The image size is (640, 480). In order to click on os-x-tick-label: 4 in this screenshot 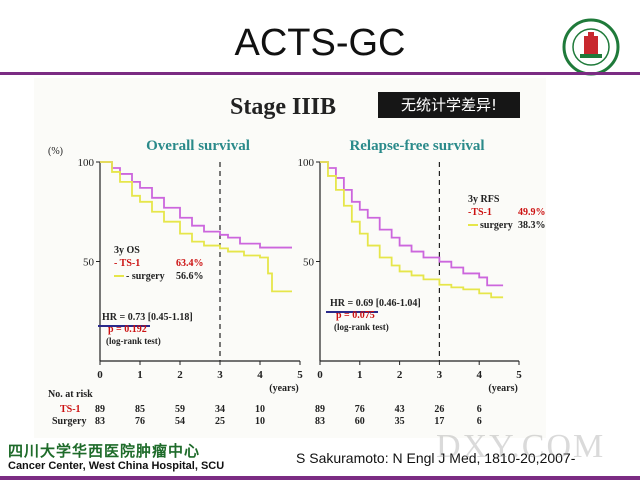, I will do `click(260, 375)`.